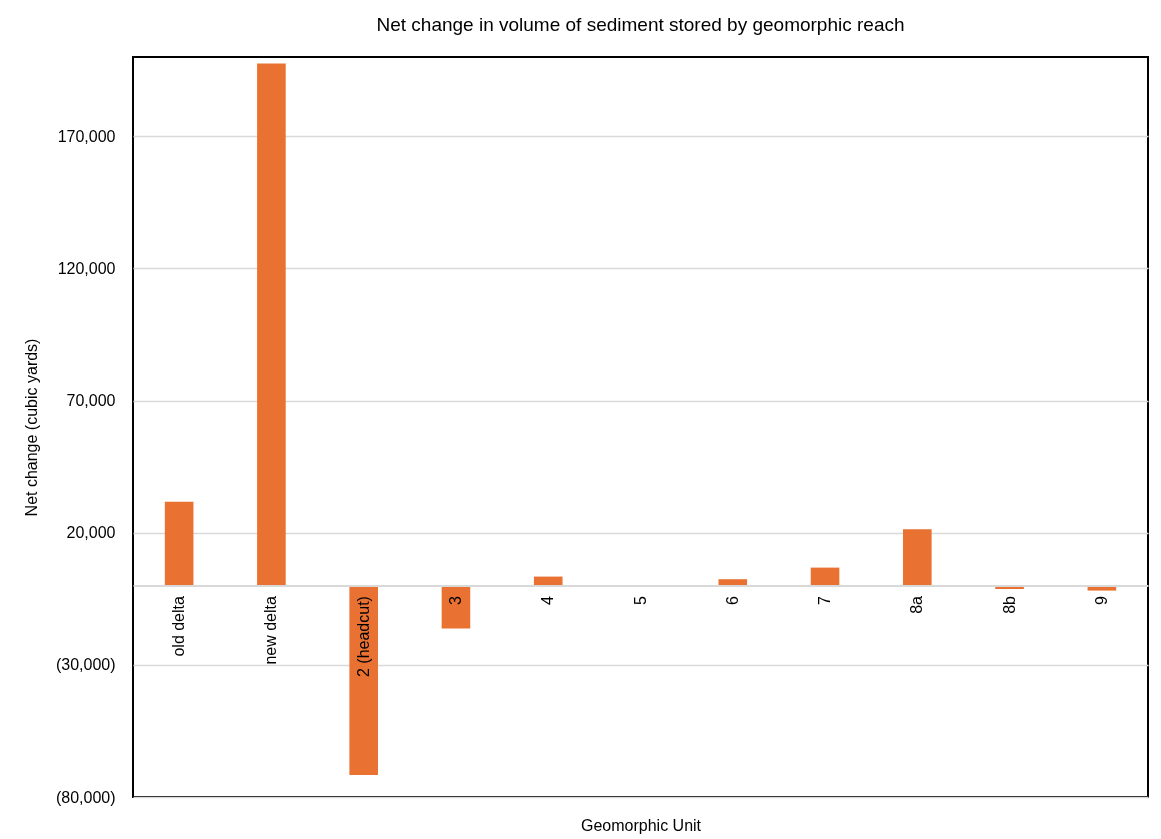 Image resolution: width=1161 pixels, height=839 pixels. What do you see at coordinates (86, 136) in the screenshot?
I see `y-tick-label: 170,000` at bounding box center [86, 136].